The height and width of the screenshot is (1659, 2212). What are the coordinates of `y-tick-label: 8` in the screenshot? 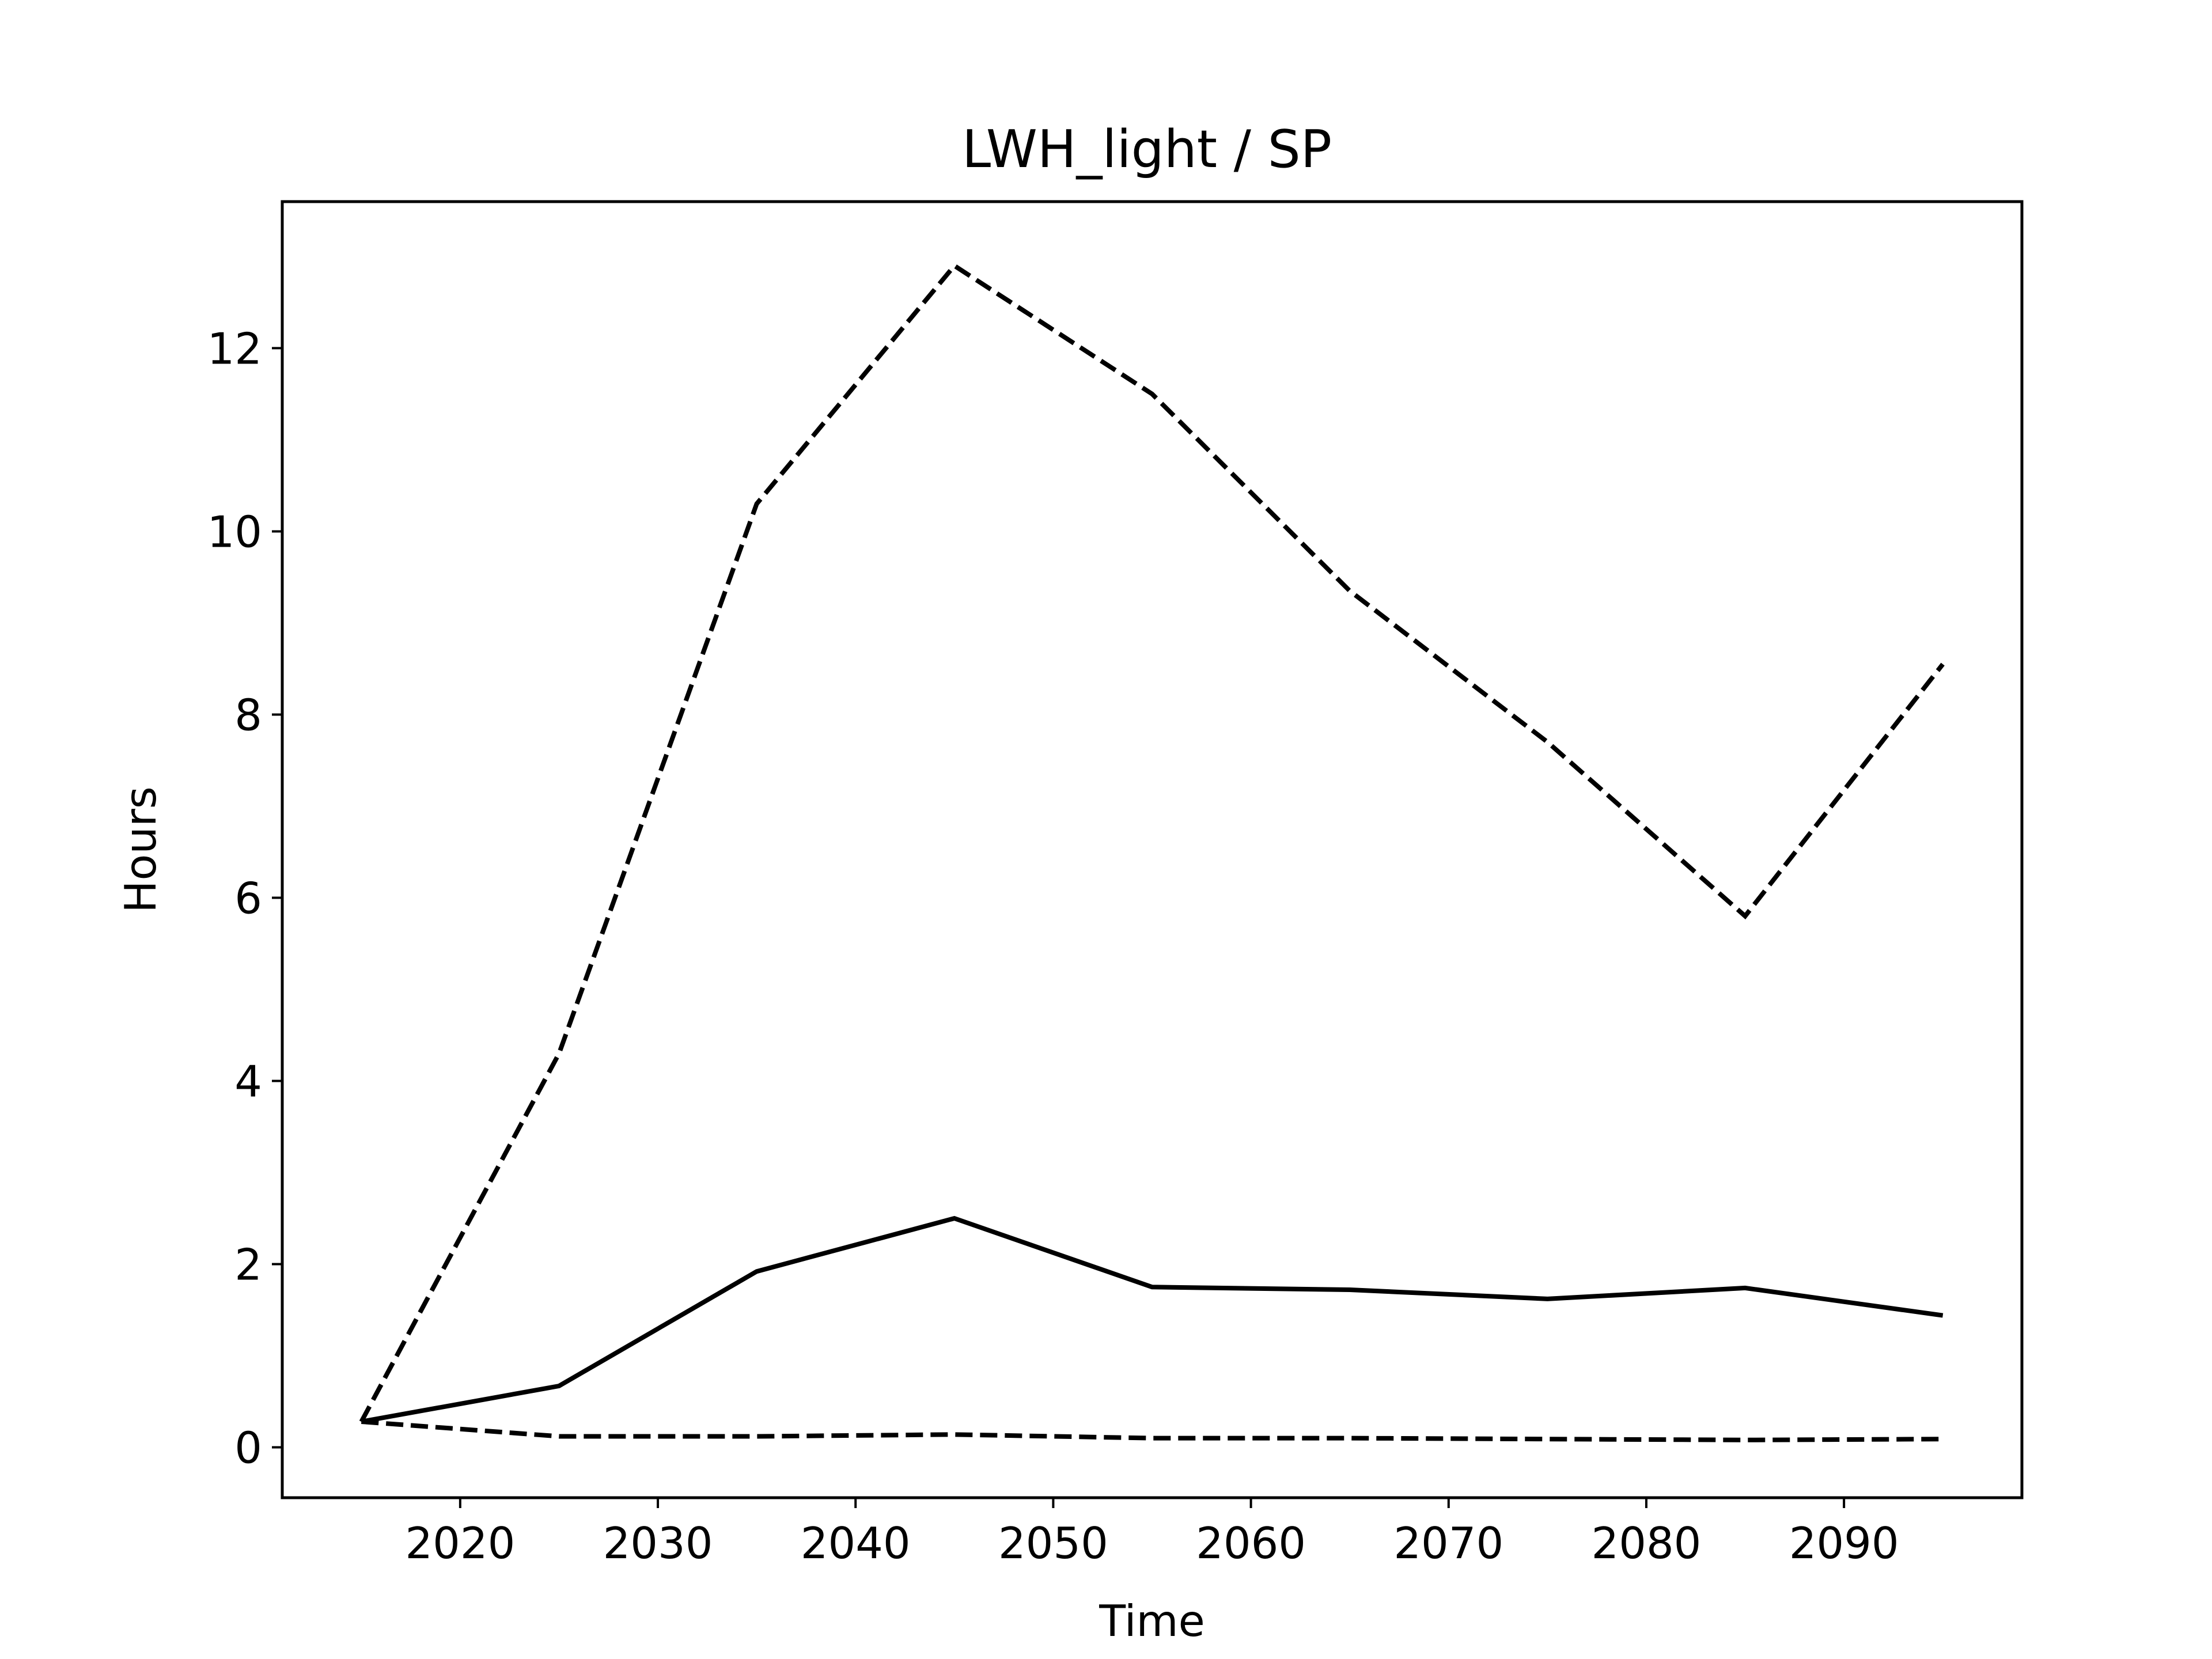 It's located at (248, 715).